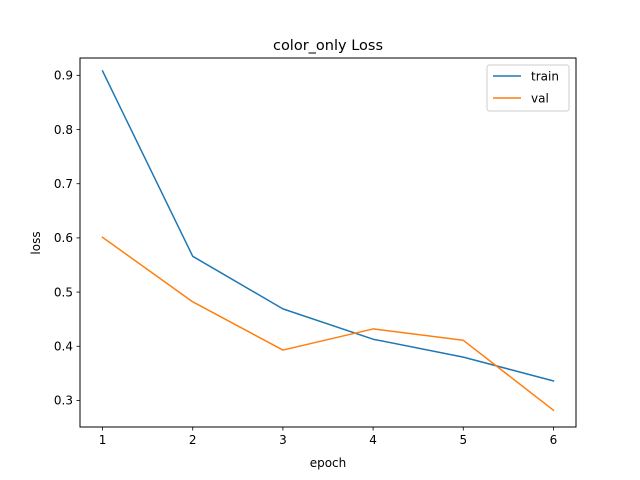  Describe the element at coordinates (63, 184) in the screenshot. I see `y-tick-label: 0.7` at that location.